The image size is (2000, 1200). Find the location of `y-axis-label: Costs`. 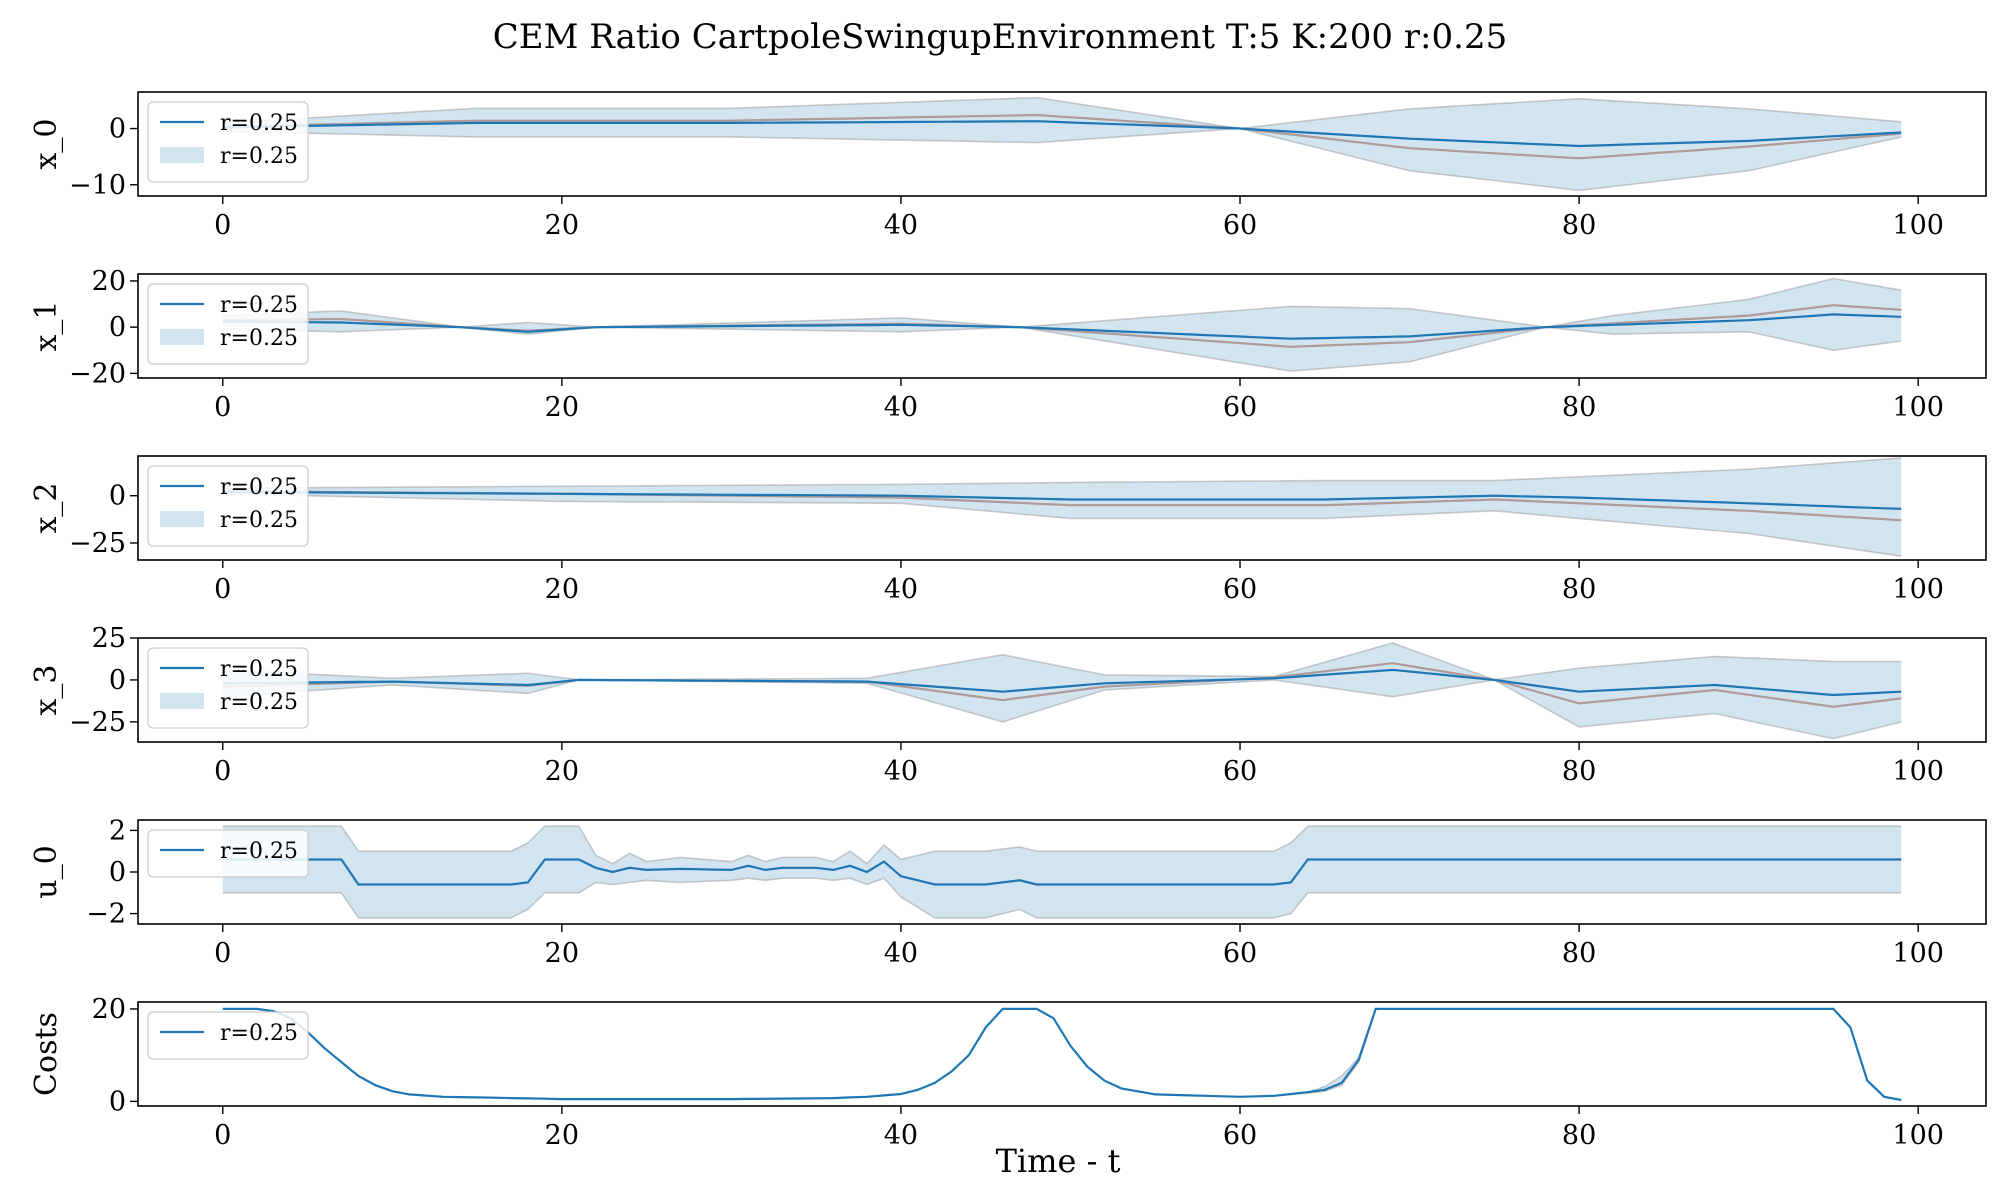

y-axis-label: Costs is located at coordinates (46, 1054).